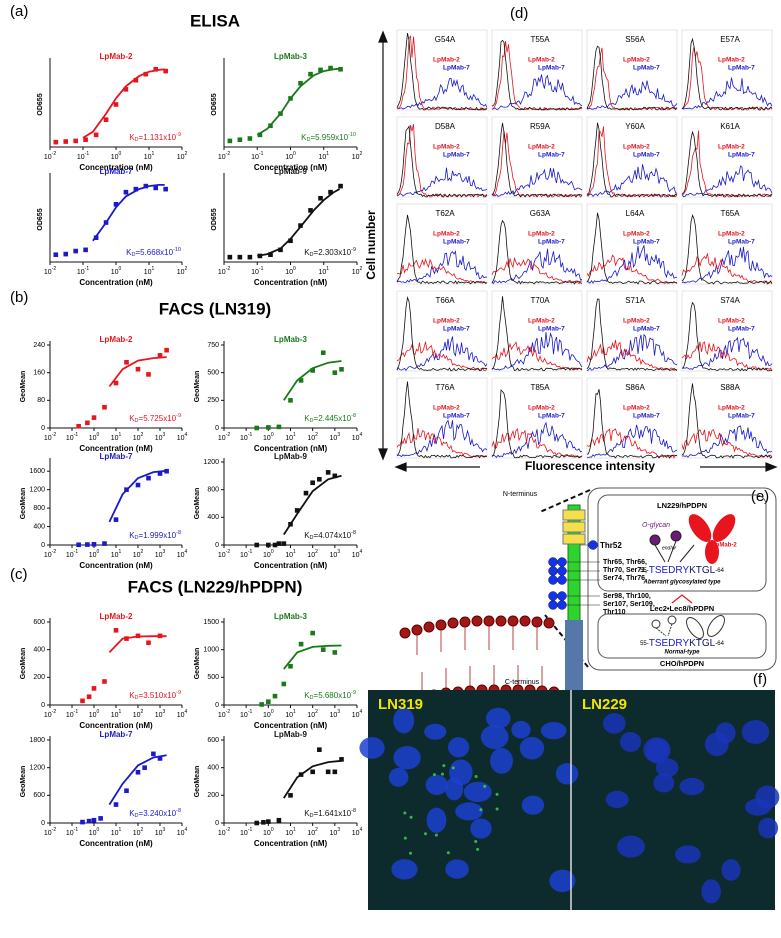 This screenshot has width=781, height=938. Describe the element at coordinates (160, 437) in the screenshot. I see `x-tick-label: 10³` at that location.